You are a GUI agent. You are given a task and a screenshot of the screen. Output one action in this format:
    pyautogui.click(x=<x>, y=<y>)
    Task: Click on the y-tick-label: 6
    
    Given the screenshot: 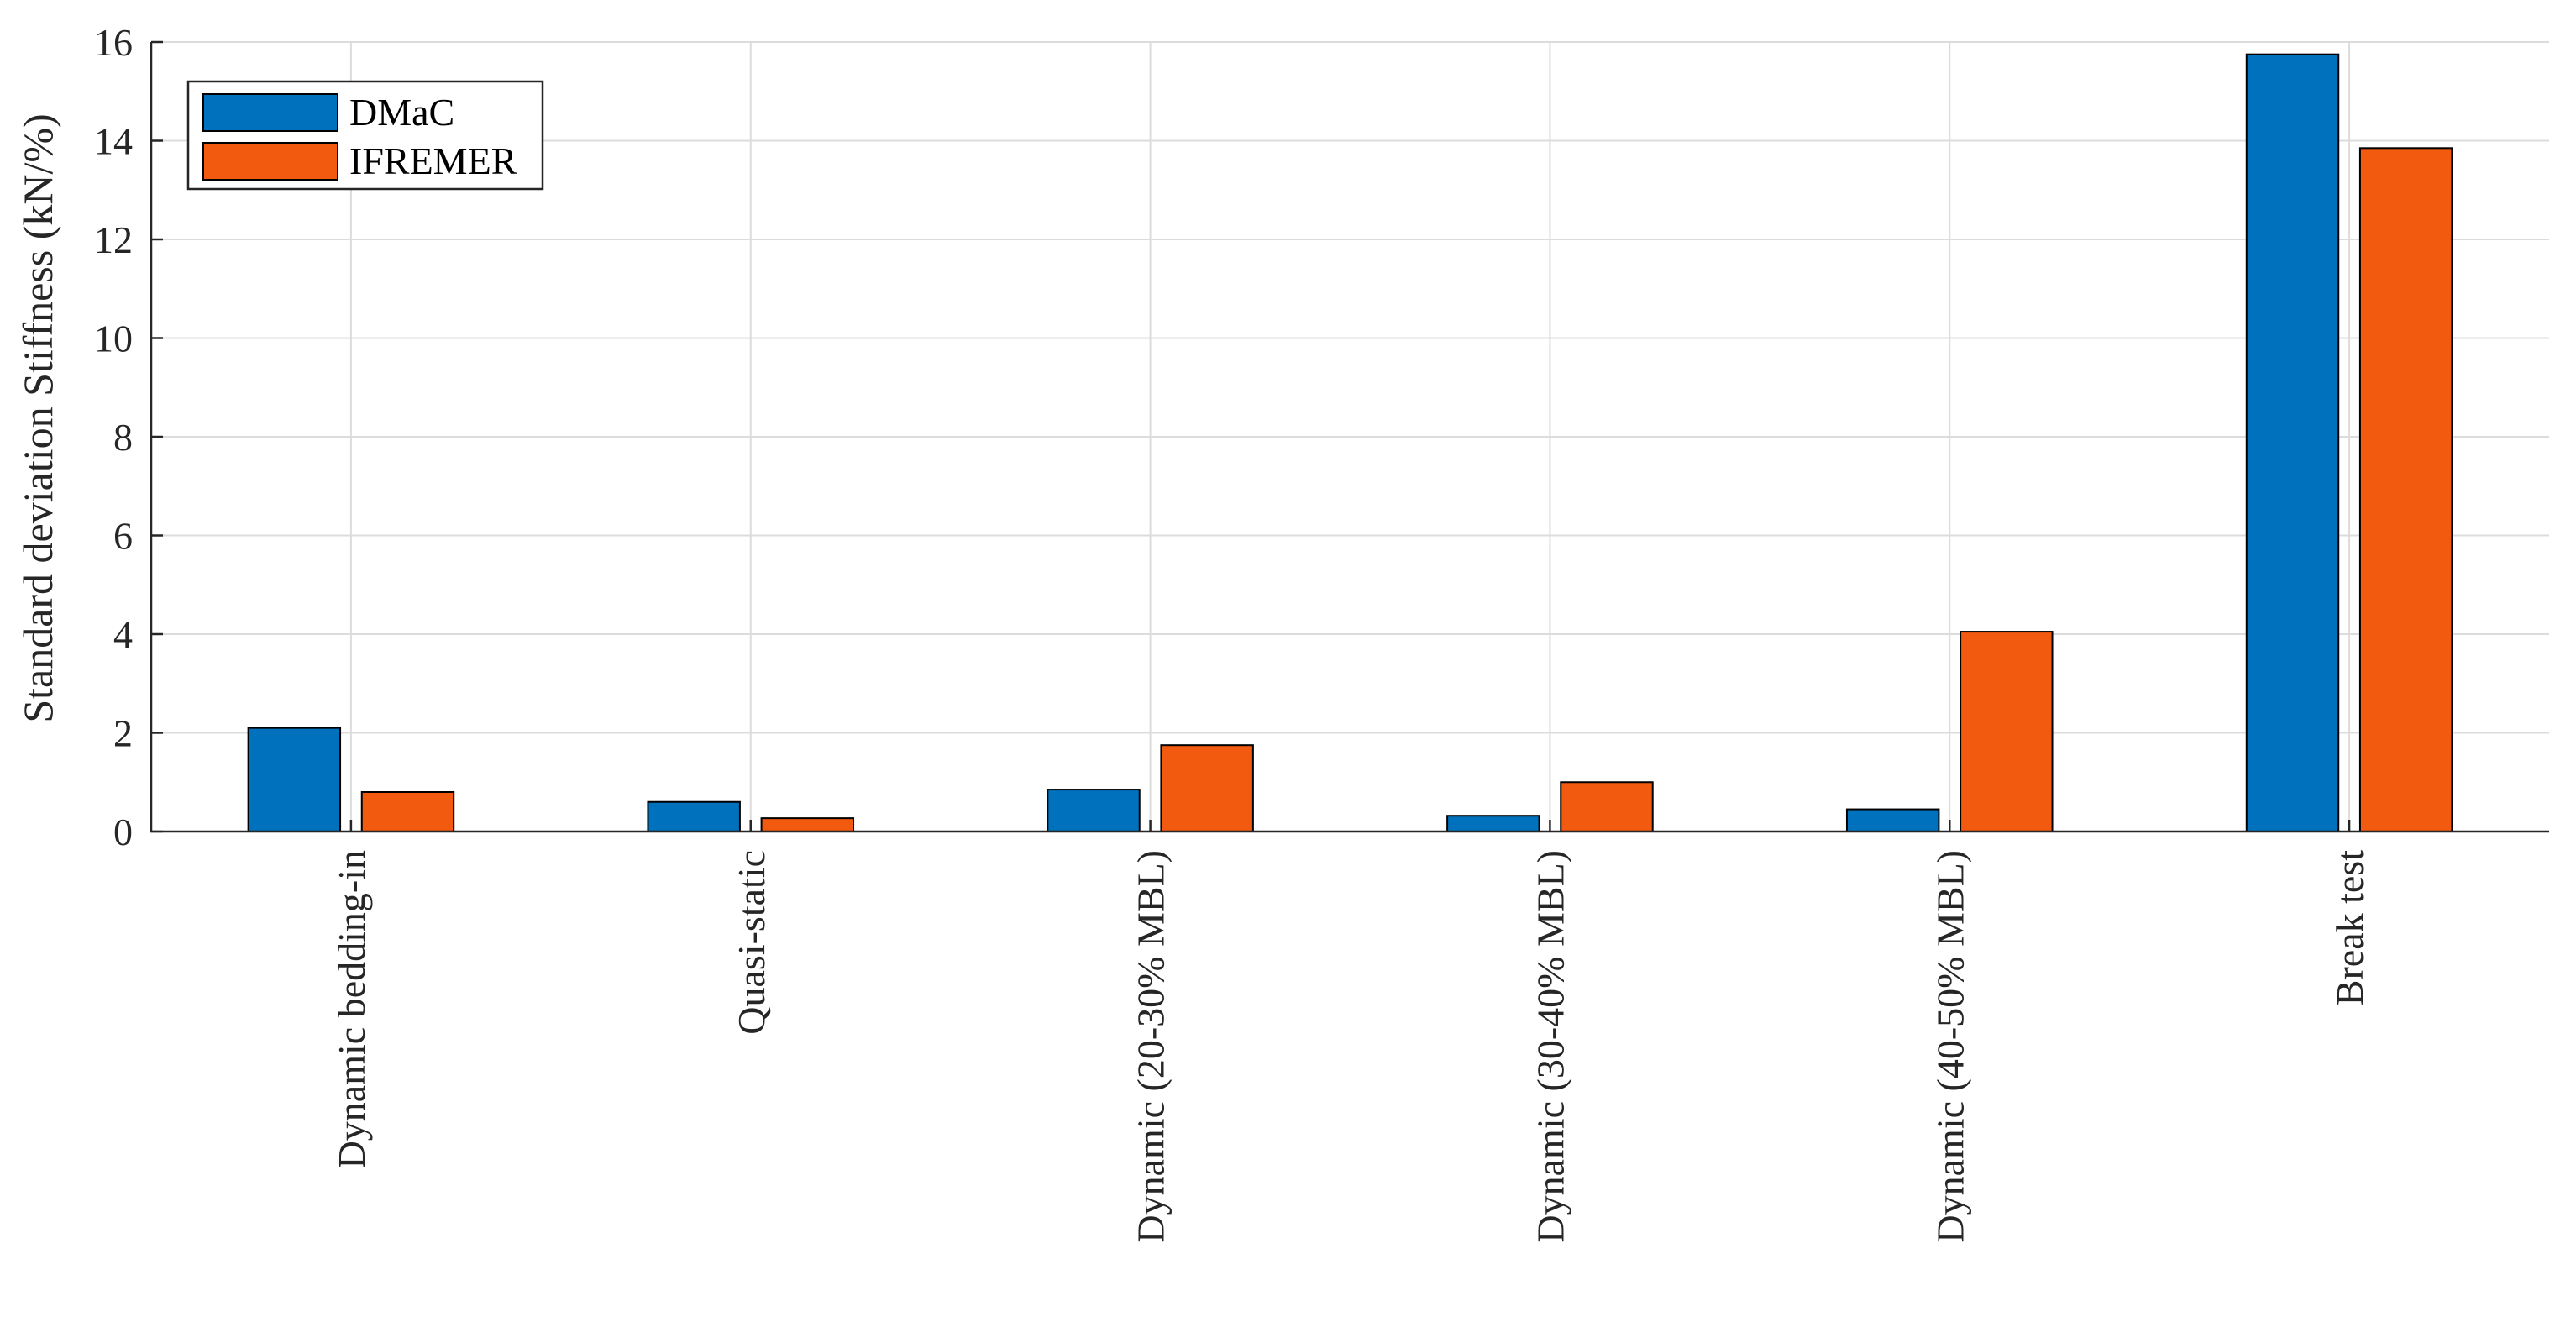 What is the action you would take?
    pyautogui.click(x=123, y=536)
    